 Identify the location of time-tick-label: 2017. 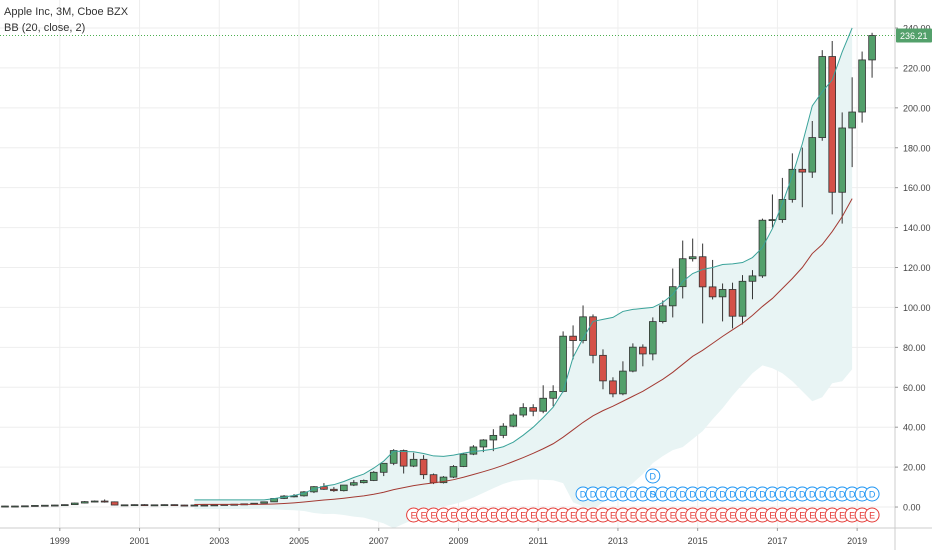
(777, 541).